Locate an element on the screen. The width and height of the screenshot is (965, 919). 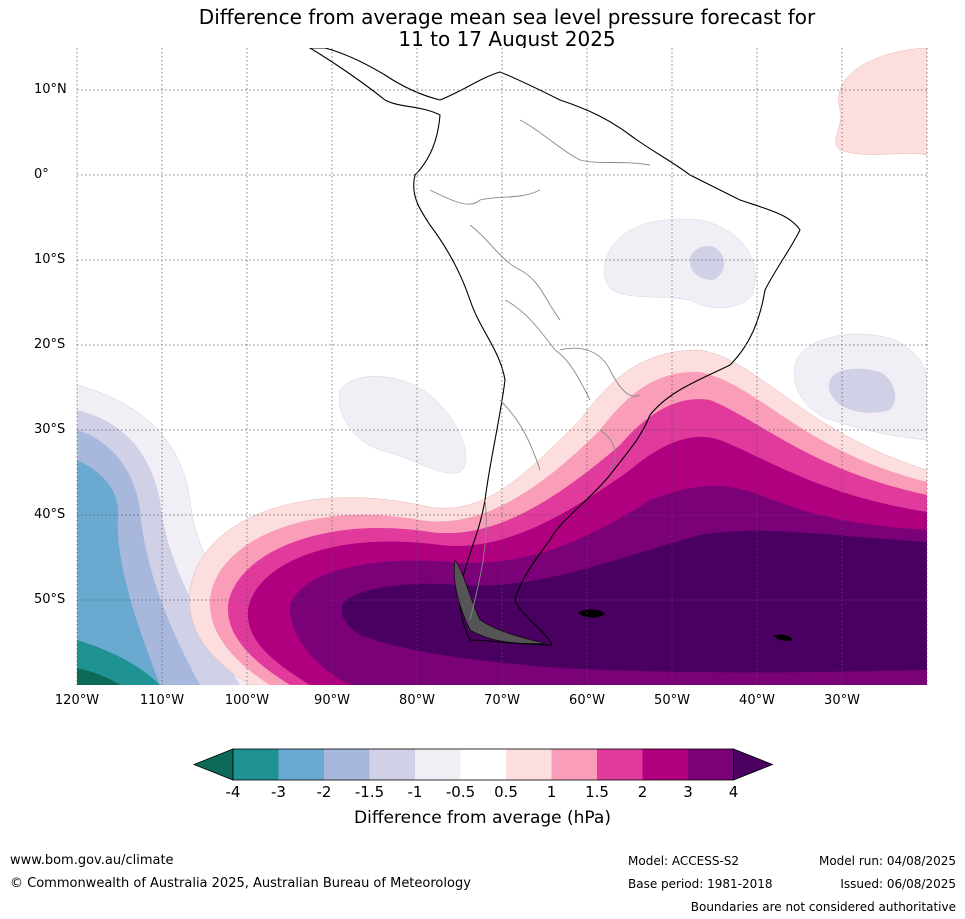
colorbar-label-9: 2 is located at coordinates (642, 792).